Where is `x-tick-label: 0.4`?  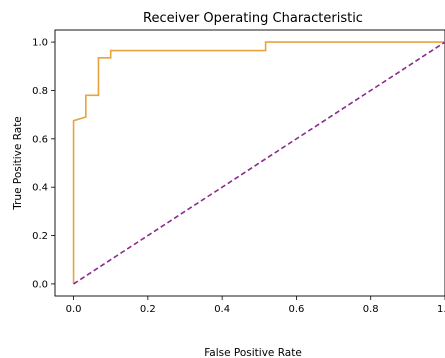
x-tick-label: 0.4 is located at coordinates (222, 309).